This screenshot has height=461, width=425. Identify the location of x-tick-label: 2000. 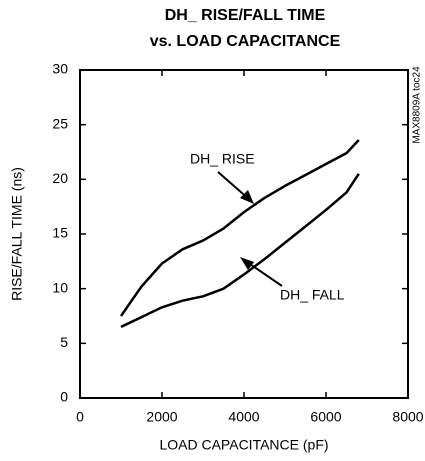
(161, 417).